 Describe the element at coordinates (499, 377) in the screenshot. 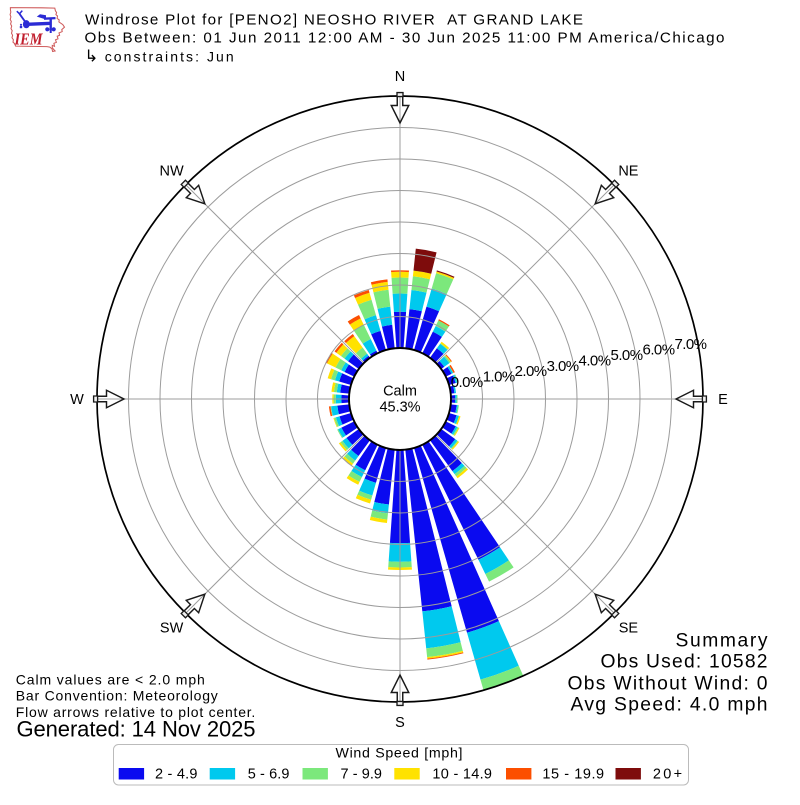

I see `svg-text: 1.0%` at that location.